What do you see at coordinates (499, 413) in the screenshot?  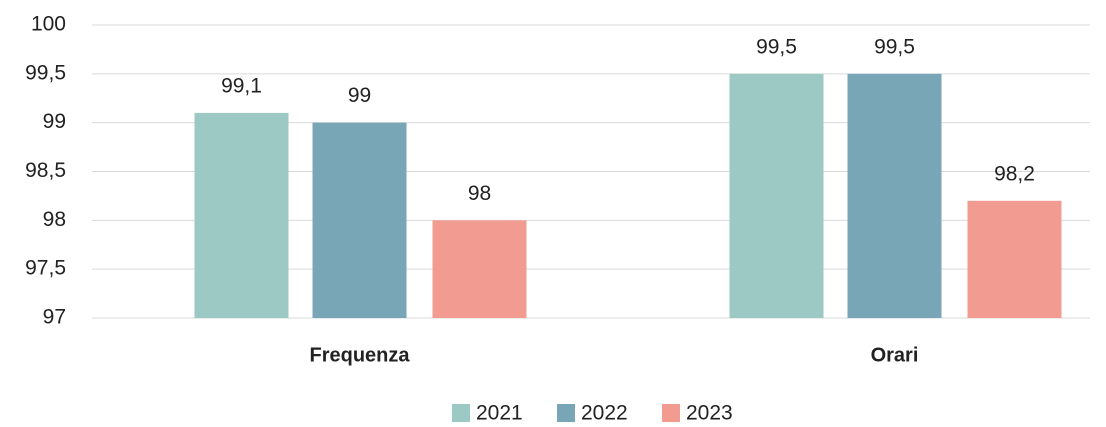 I see `legend-label: 2021` at bounding box center [499, 413].